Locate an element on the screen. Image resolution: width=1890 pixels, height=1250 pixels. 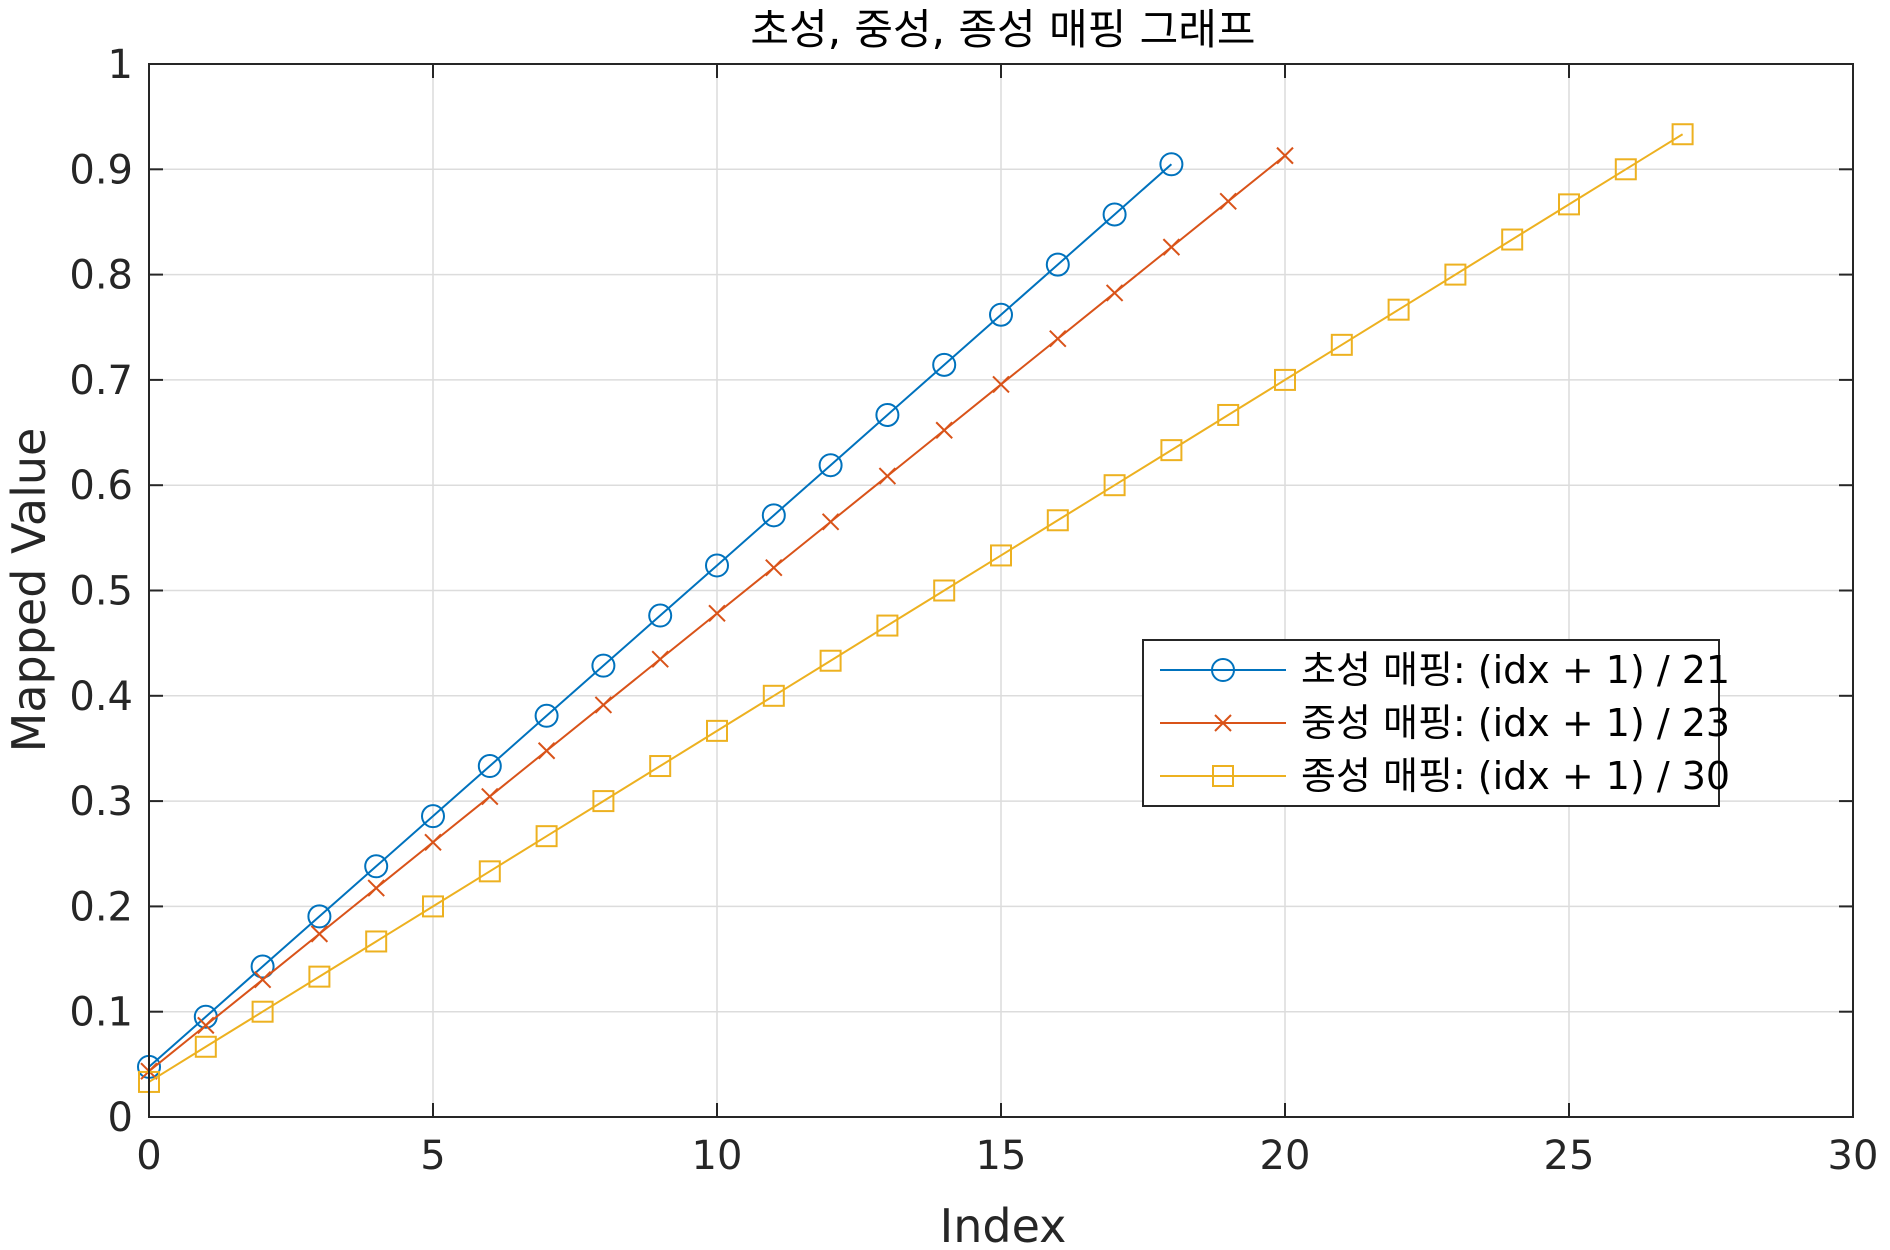
legend-marker-1-stroke-b is located at coordinates (1223, 723).